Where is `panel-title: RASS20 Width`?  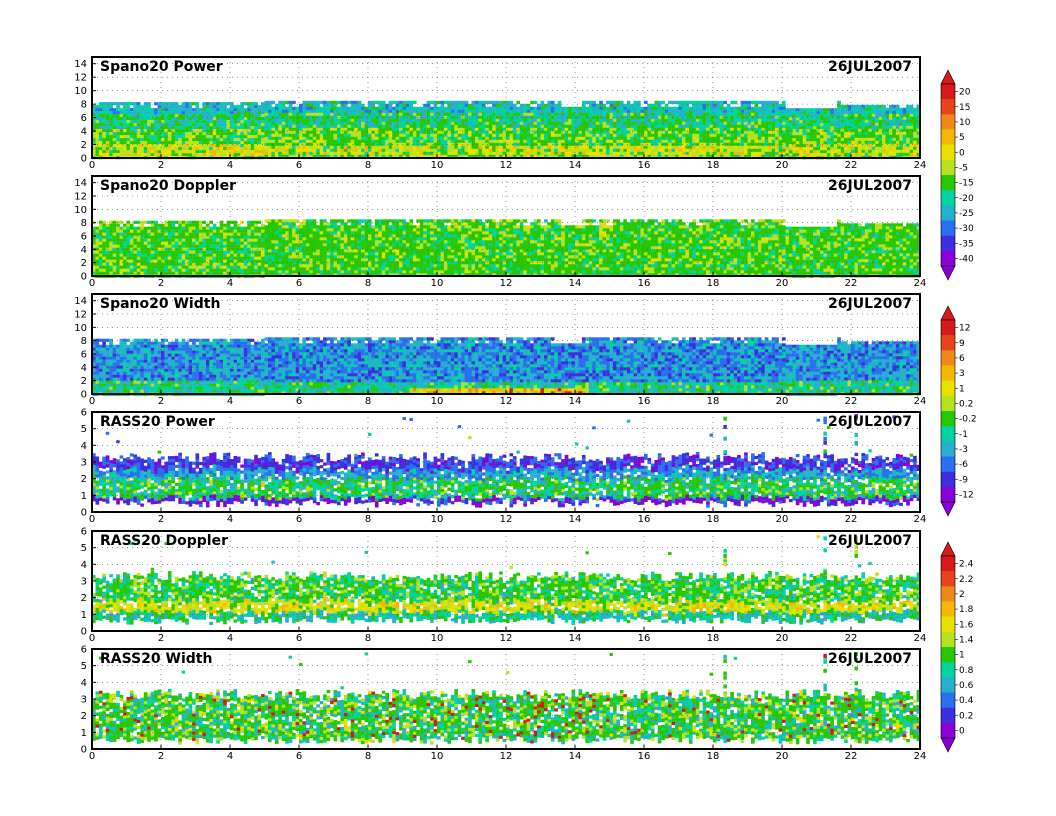
panel-title: RASS20 Width is located at coordinates (156, 659).